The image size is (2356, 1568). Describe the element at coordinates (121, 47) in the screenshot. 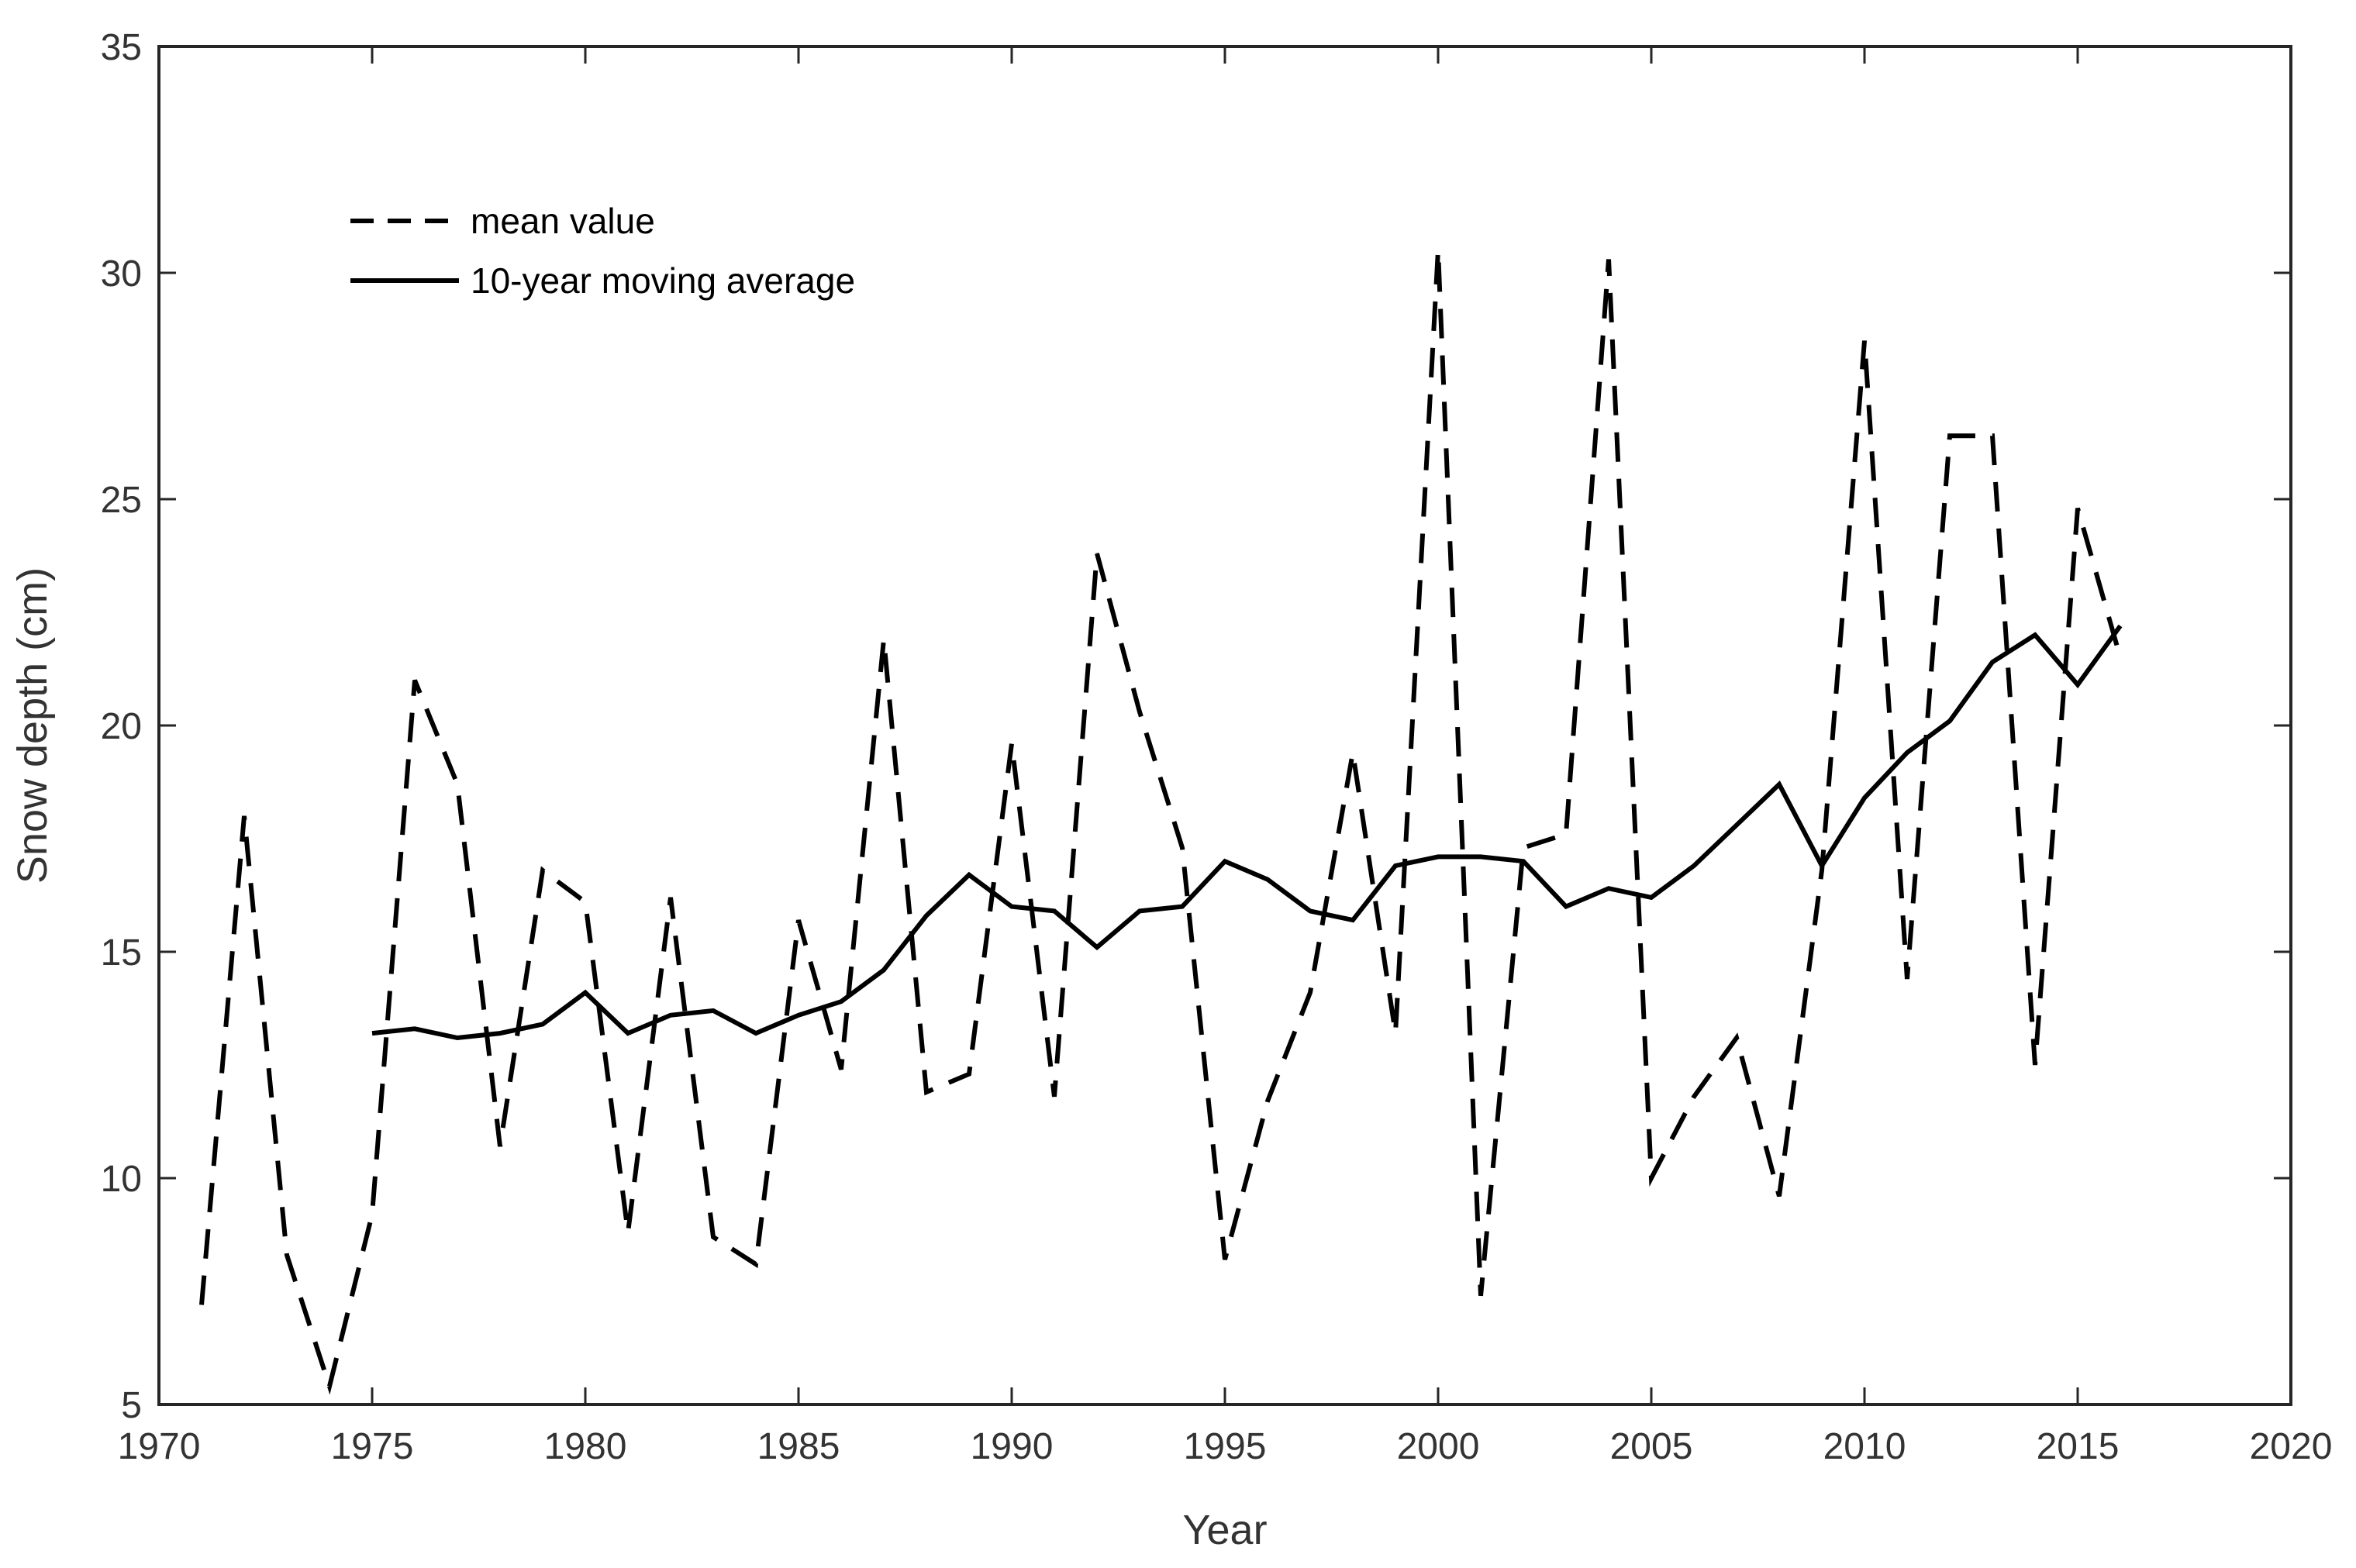

I see `y-tick-label-35: 35` at that location.